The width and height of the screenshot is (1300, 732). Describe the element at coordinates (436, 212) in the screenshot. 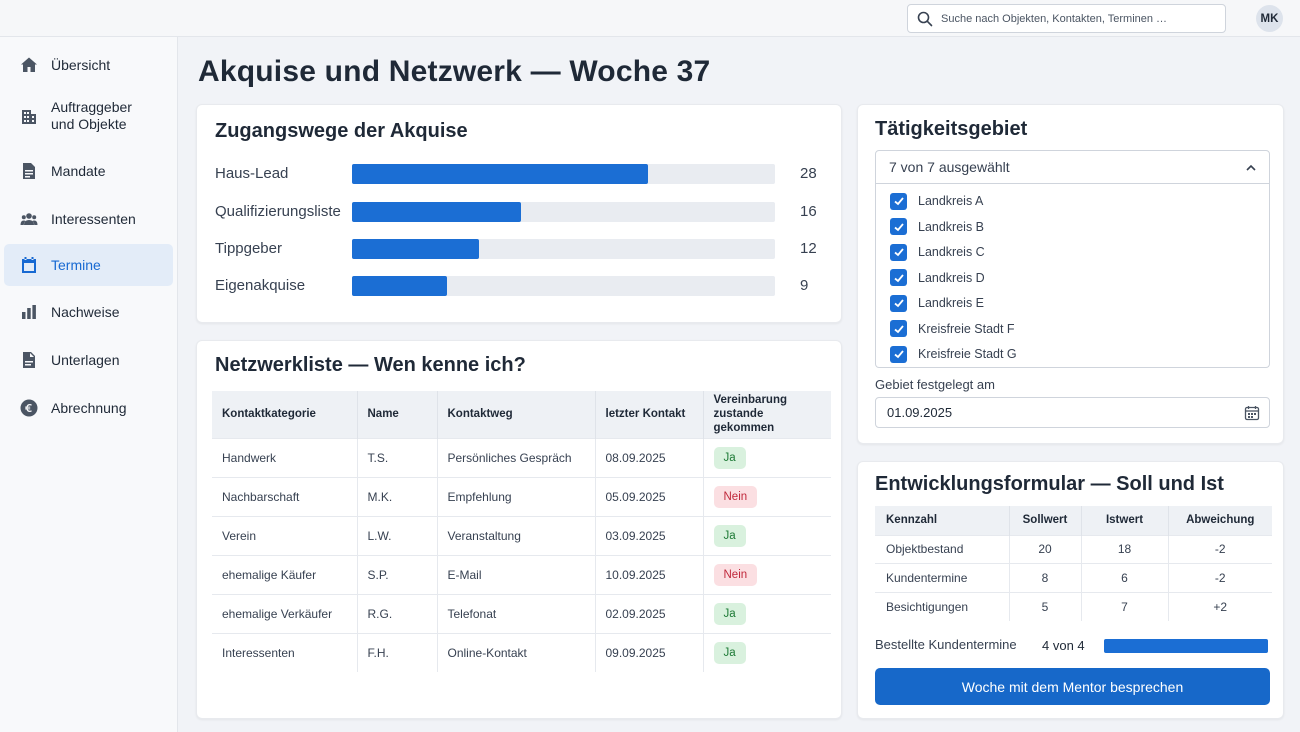

I see `bar` at that location.